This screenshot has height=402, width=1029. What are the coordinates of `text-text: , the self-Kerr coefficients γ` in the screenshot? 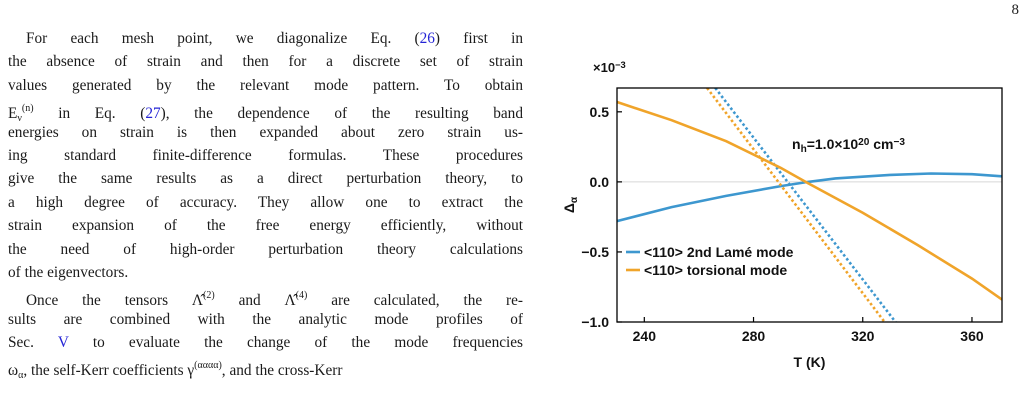 It's located at (109, 371).